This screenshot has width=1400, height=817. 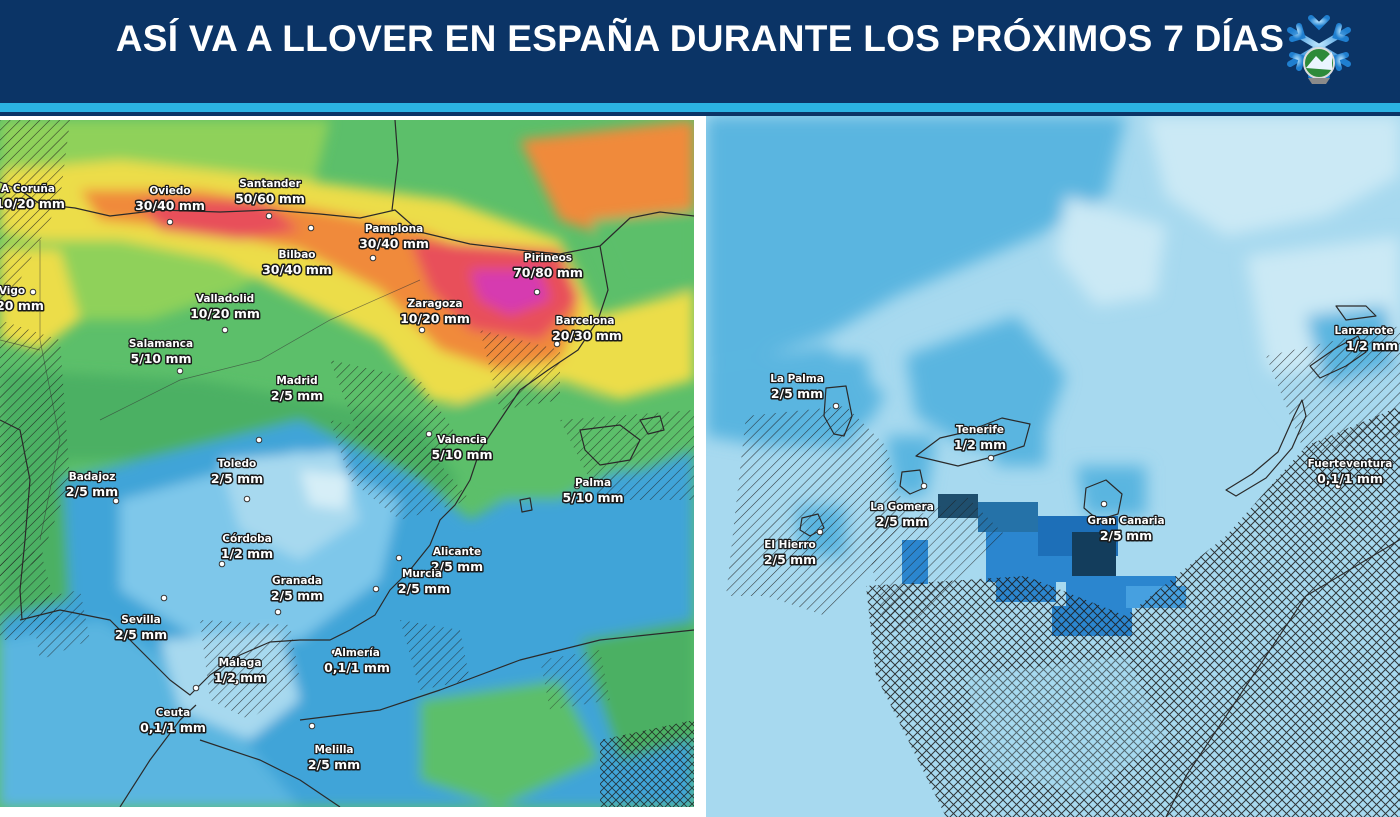 What do you see at coordinates (1319, 50) in the screenshot?
I see `snowflake-mountain-logo-icon` at bounding box center [1319, 50].